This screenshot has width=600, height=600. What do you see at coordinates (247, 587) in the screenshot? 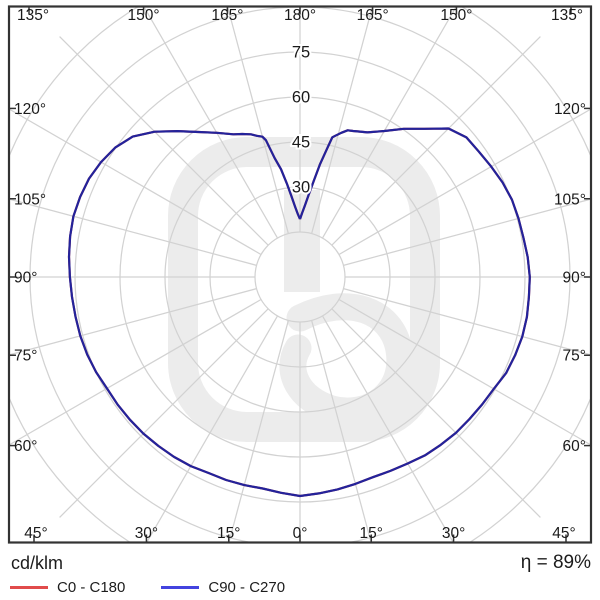
I see `legend-label-c90-c270: C90 - C270` at bounding box center [247, 587].